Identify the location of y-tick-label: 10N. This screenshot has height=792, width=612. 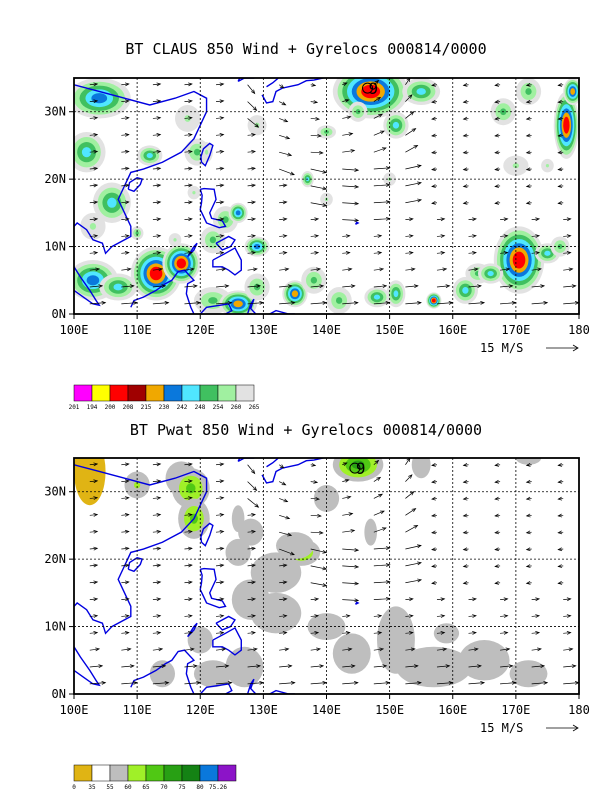
(55, 247).